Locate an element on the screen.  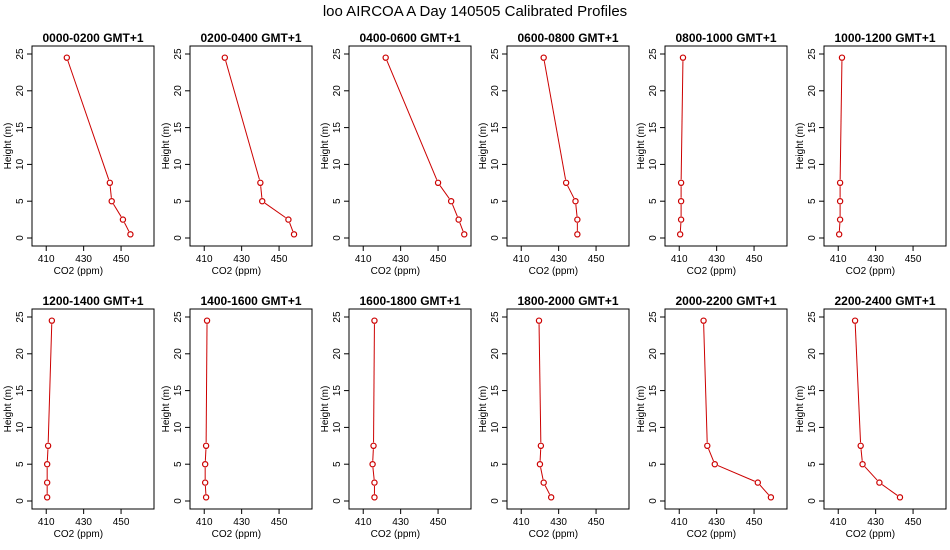
panel-title: 0000-0200 GMT+1 is located at coordinates (92, 38).